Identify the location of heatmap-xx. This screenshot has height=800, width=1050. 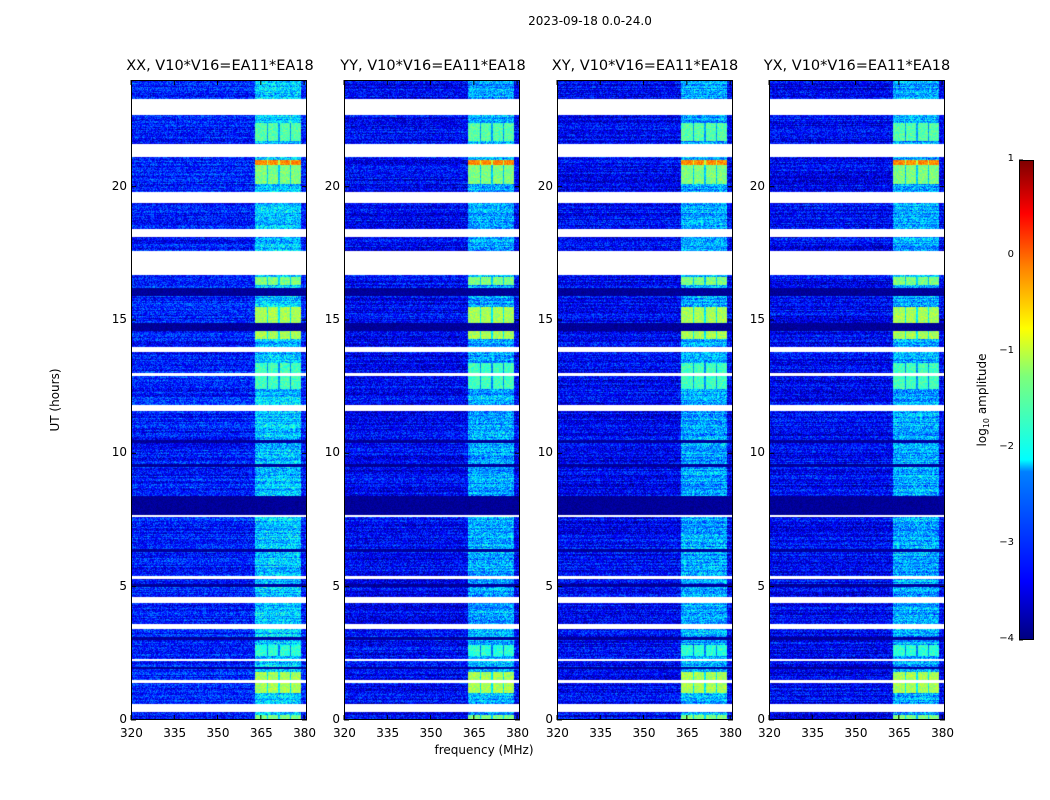
(219, 400).